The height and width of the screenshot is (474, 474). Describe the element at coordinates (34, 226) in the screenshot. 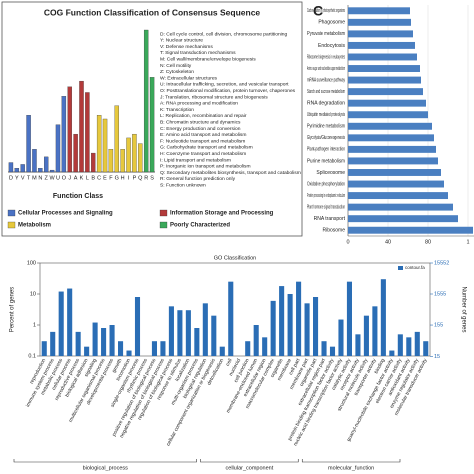

I see `legend-label: Metabolism` at that location.